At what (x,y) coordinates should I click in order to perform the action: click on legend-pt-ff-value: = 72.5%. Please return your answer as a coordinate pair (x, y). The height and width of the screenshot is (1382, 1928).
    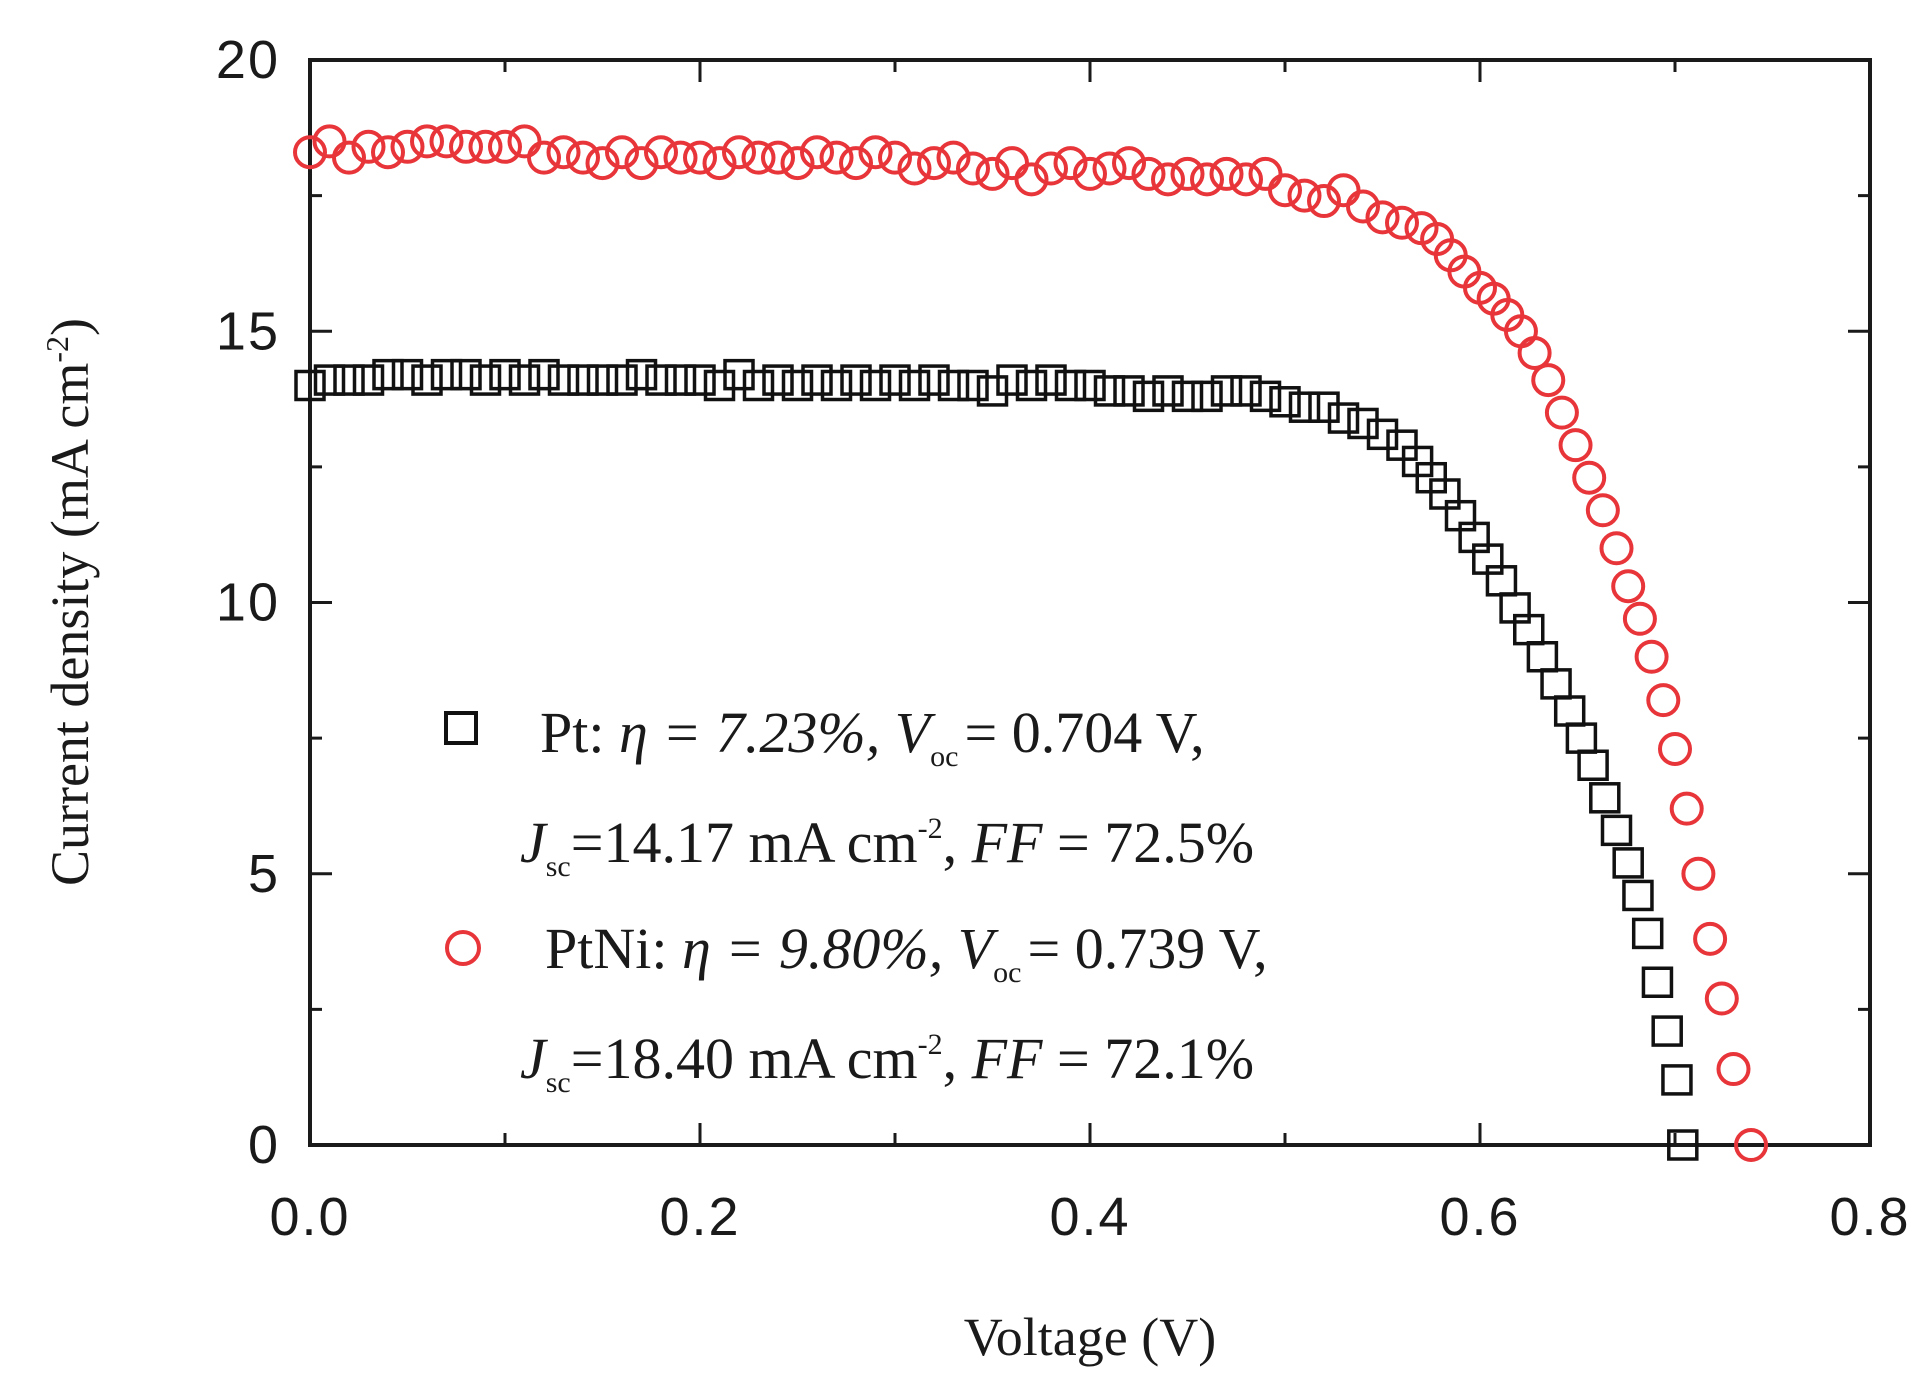
    Looking at the image, I should click on (1155, 842).